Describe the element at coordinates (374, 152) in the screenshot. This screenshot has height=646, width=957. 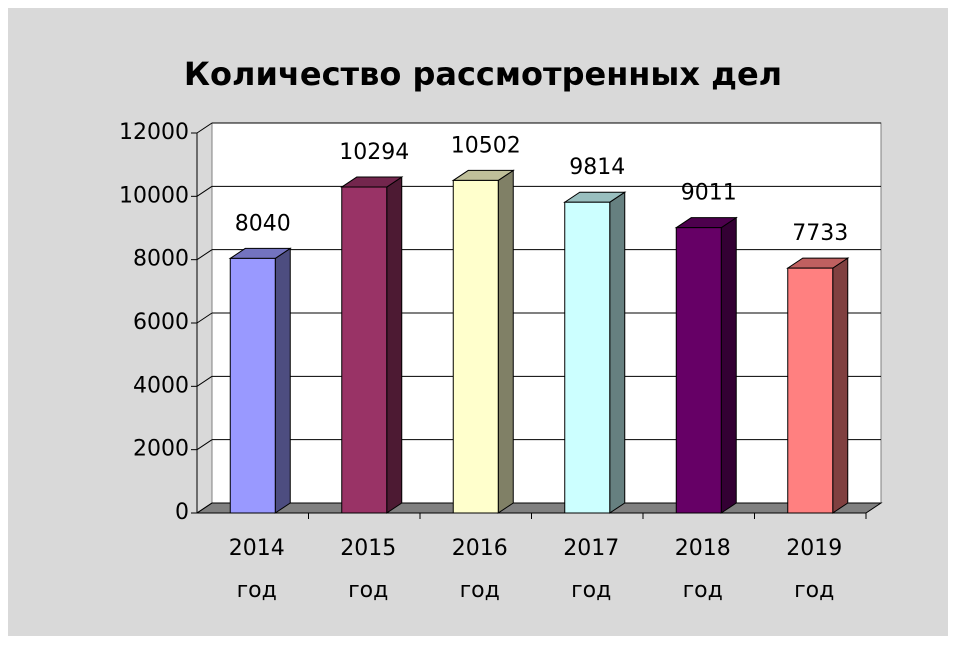
I see `data-label: 10294` at that location.